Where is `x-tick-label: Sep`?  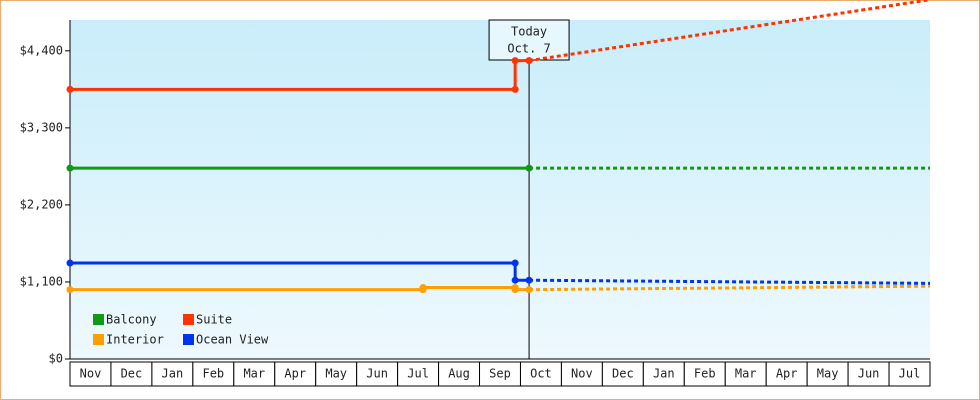
x-tick-label: Sep is located at coordinates (500, 374).